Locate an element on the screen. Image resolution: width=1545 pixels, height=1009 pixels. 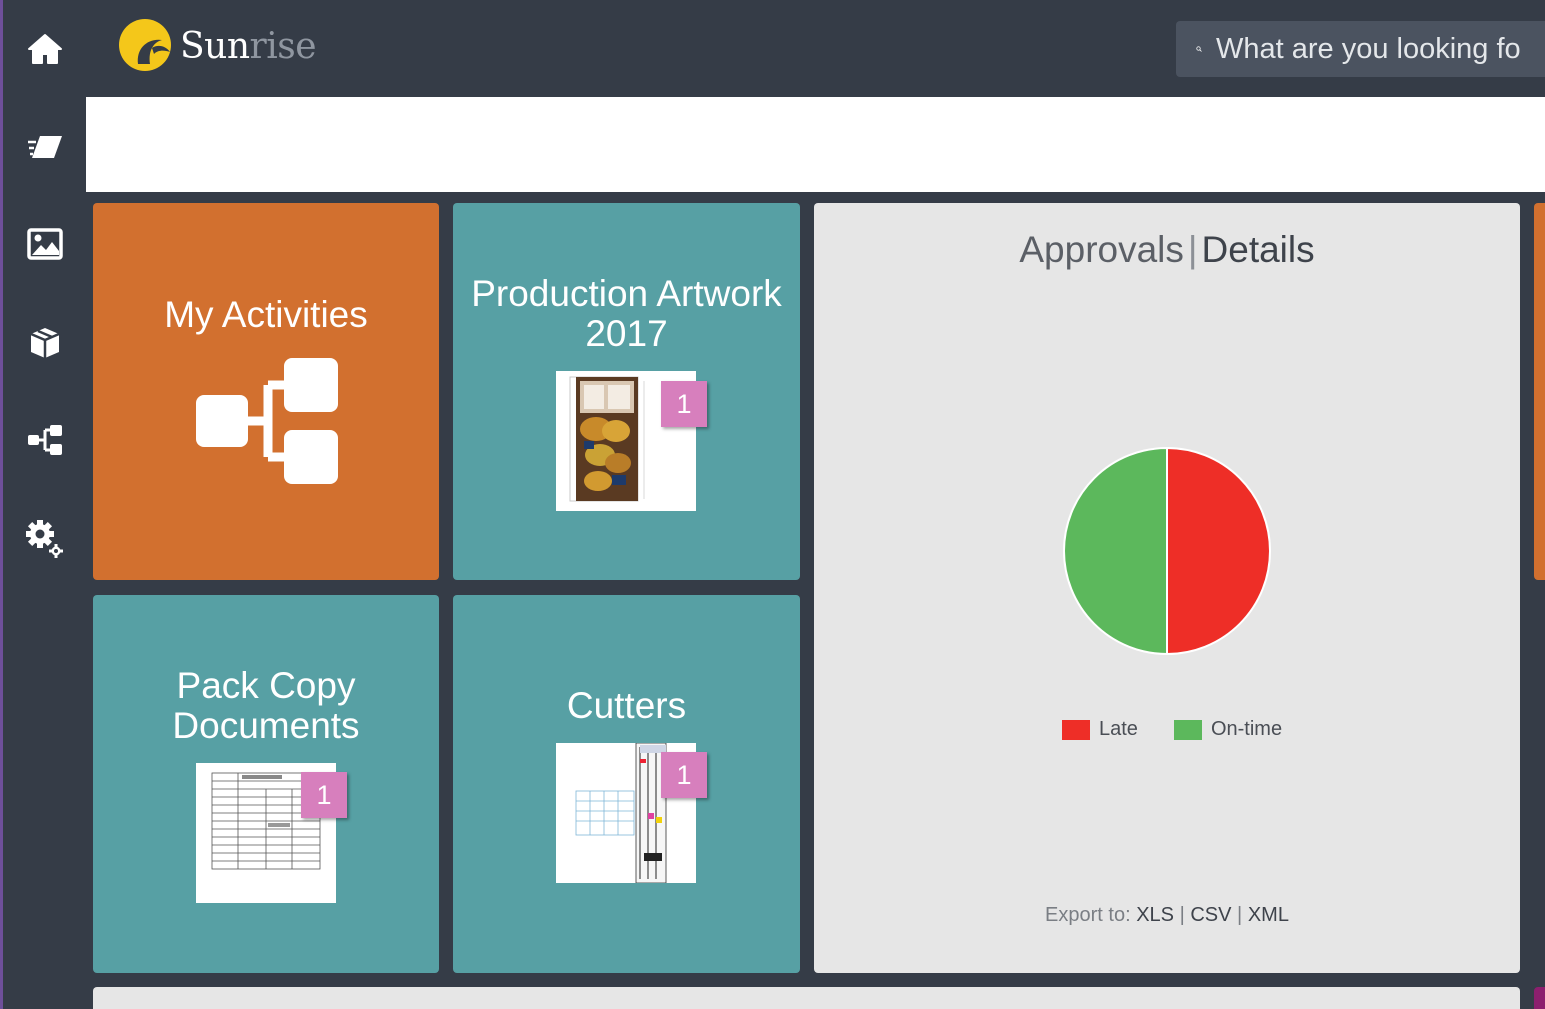
settings-gear-icon is located at coordinates (44, 539).